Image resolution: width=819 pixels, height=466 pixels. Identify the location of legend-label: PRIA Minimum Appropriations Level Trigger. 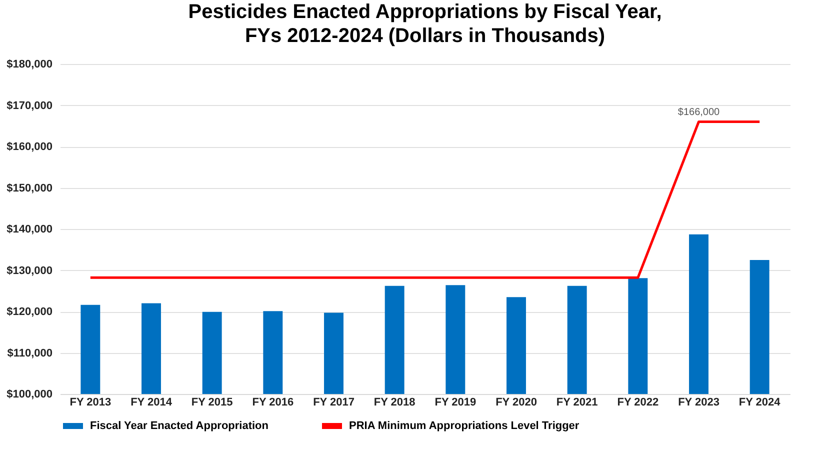
(464, 426).